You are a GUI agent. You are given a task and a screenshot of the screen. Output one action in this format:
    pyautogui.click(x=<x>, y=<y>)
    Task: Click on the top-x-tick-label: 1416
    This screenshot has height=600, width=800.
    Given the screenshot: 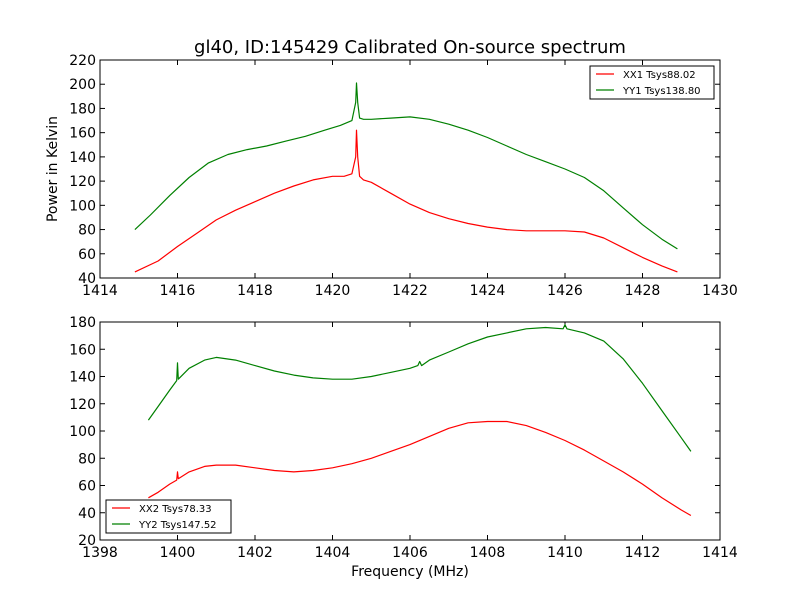 What is the action you would take?
    pyautogui.click(x=178, y=291)
    